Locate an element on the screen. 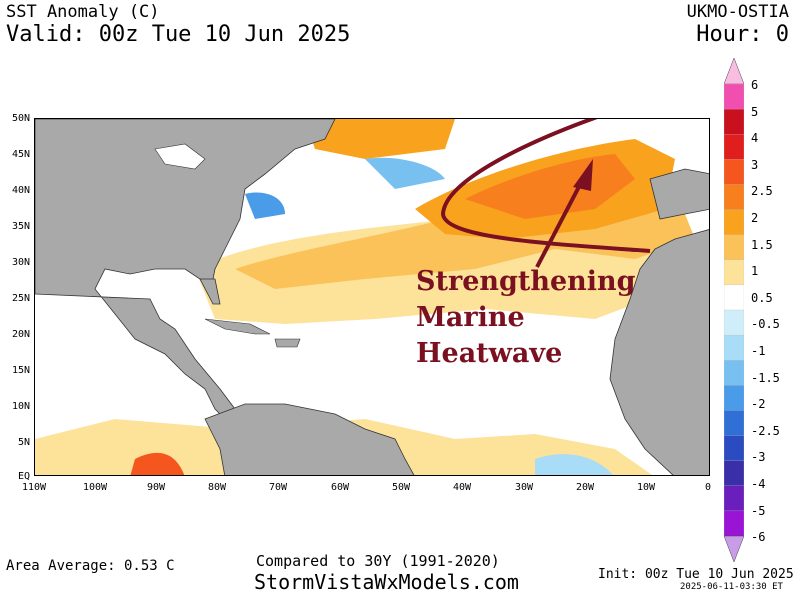 This screenshot has height=594, width=801. colorbar-label: -0.5 is located at coordinates (765, 324).